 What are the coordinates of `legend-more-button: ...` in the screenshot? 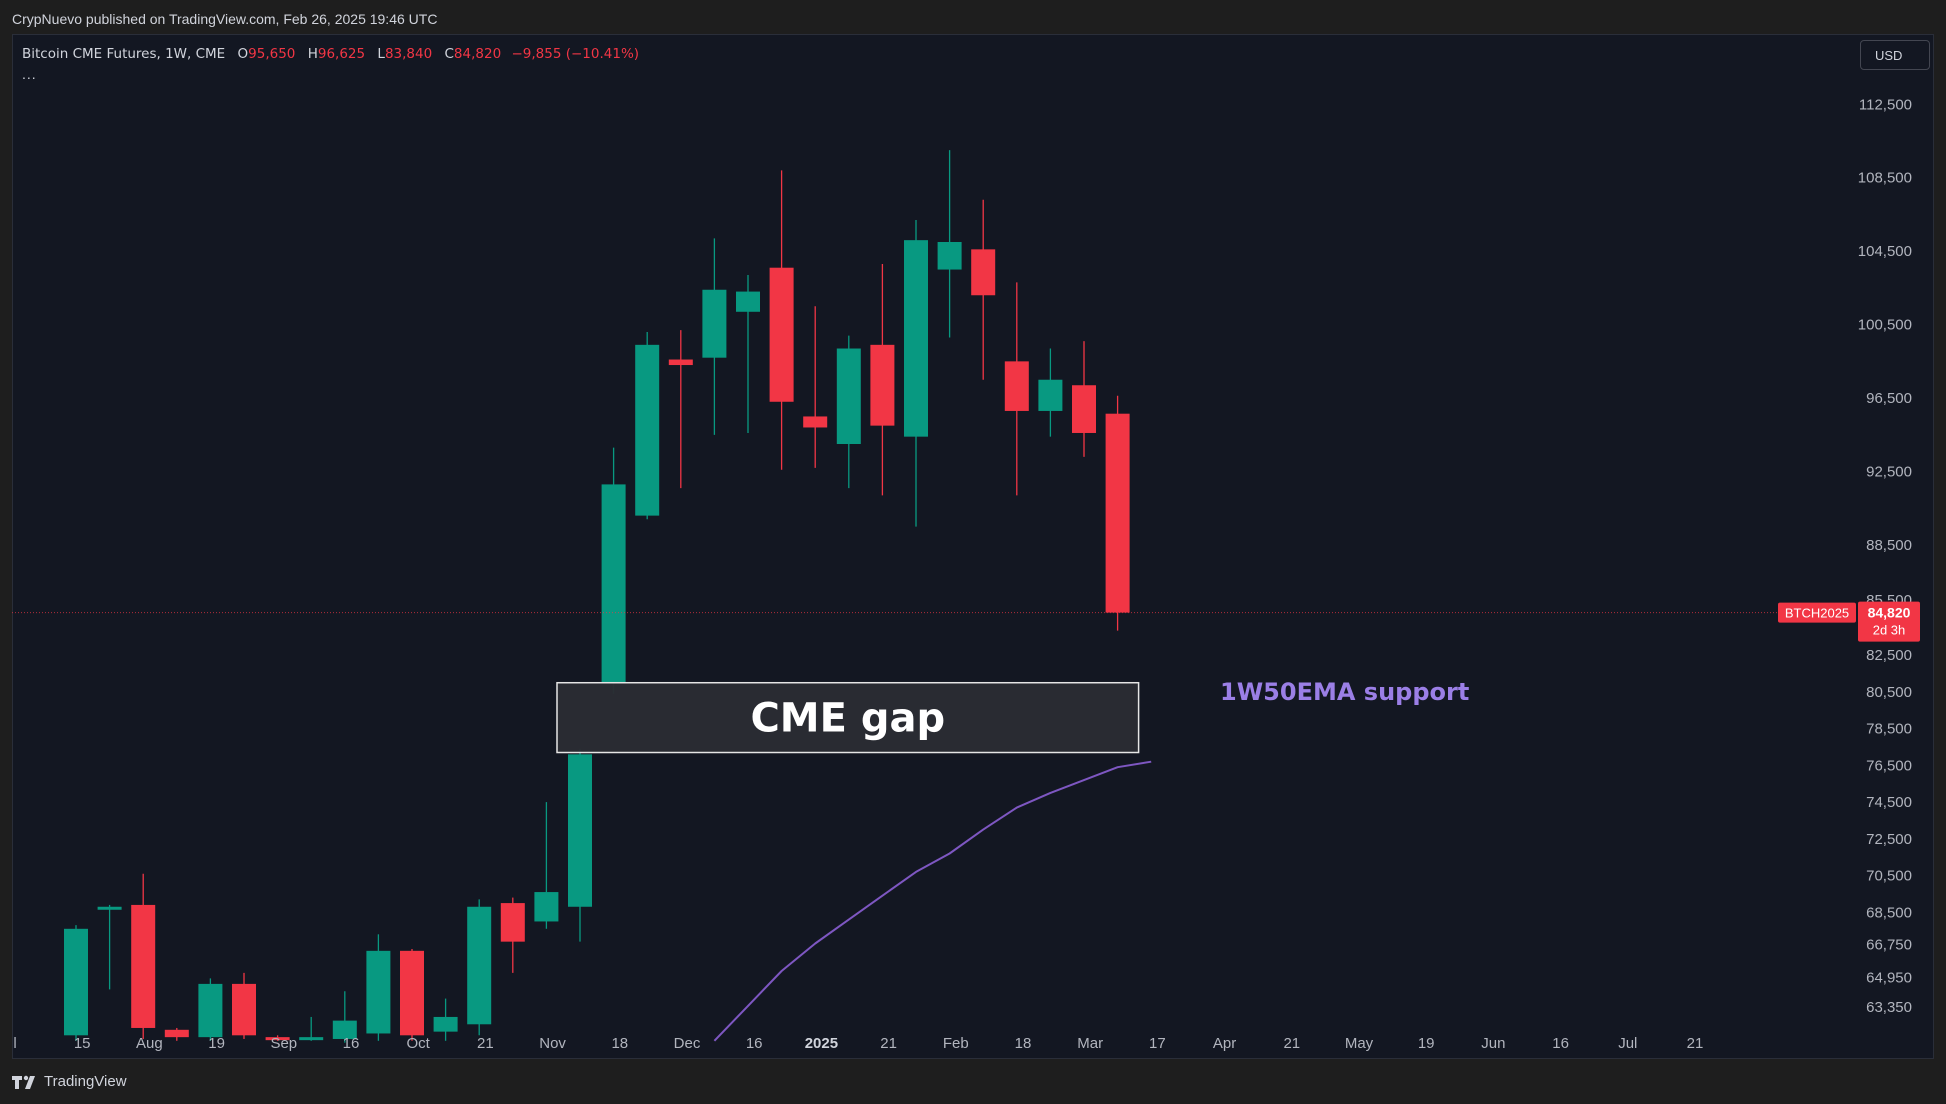 It's located at (29, 74).